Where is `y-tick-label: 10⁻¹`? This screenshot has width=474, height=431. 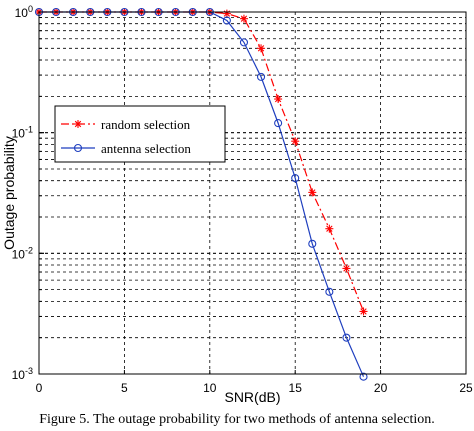 y-tick-label: 10⁻¹ is located at coordinates (22, 133).